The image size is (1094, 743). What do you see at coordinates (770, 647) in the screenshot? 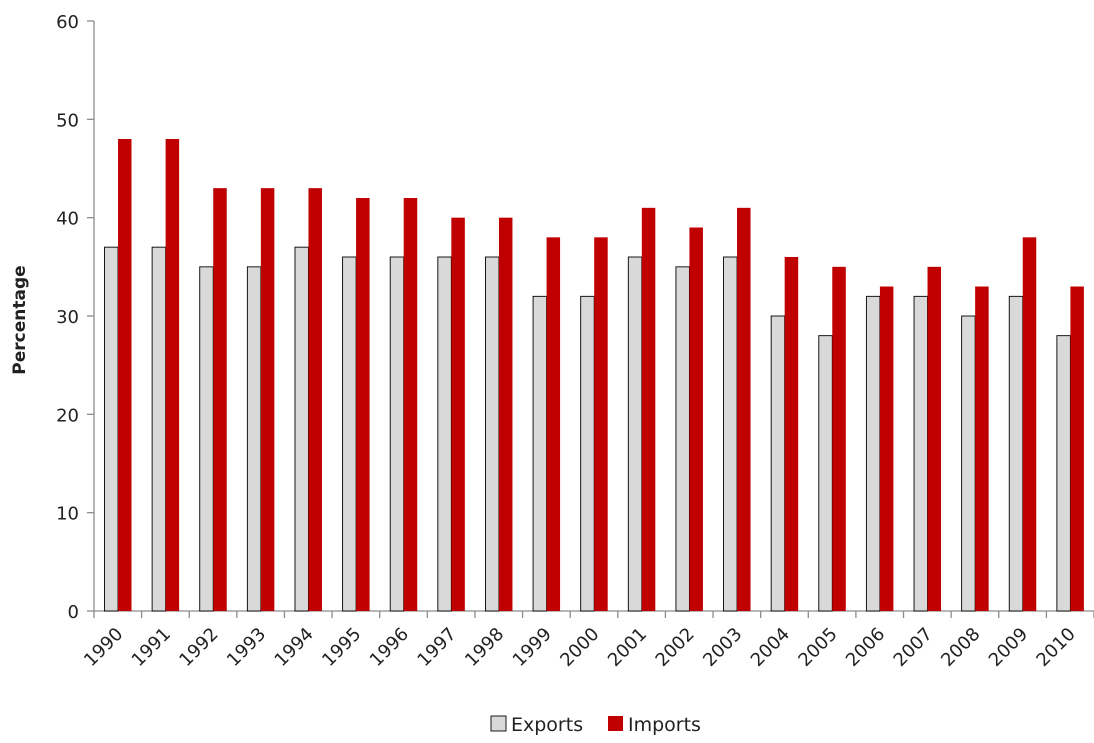
I see `x-tick-label-2004: 2004` at bounding box center [770, 647].